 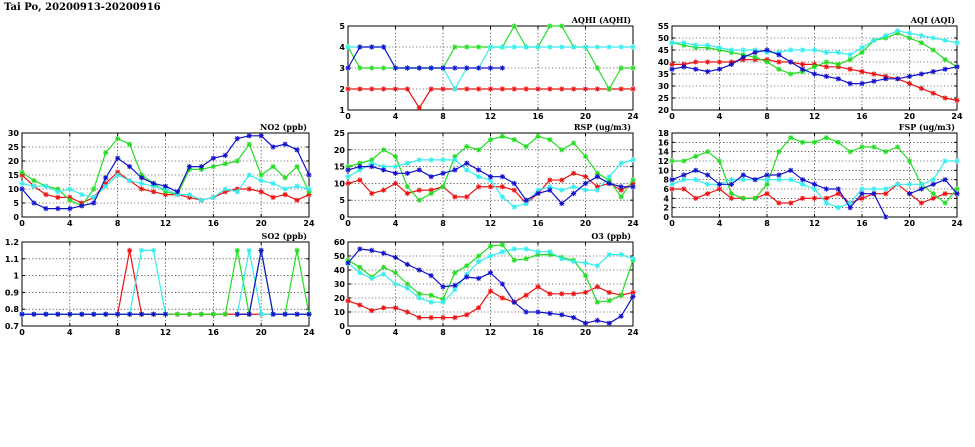 I want to click on y-tick-label: 15, so click(x=14, y=175).